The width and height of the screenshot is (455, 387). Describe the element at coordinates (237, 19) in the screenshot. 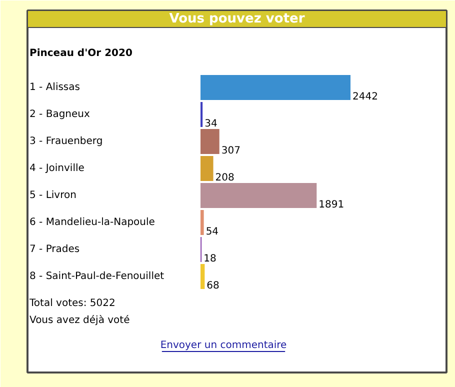

I see `chart-title: Vous pouvez voter` at that location.